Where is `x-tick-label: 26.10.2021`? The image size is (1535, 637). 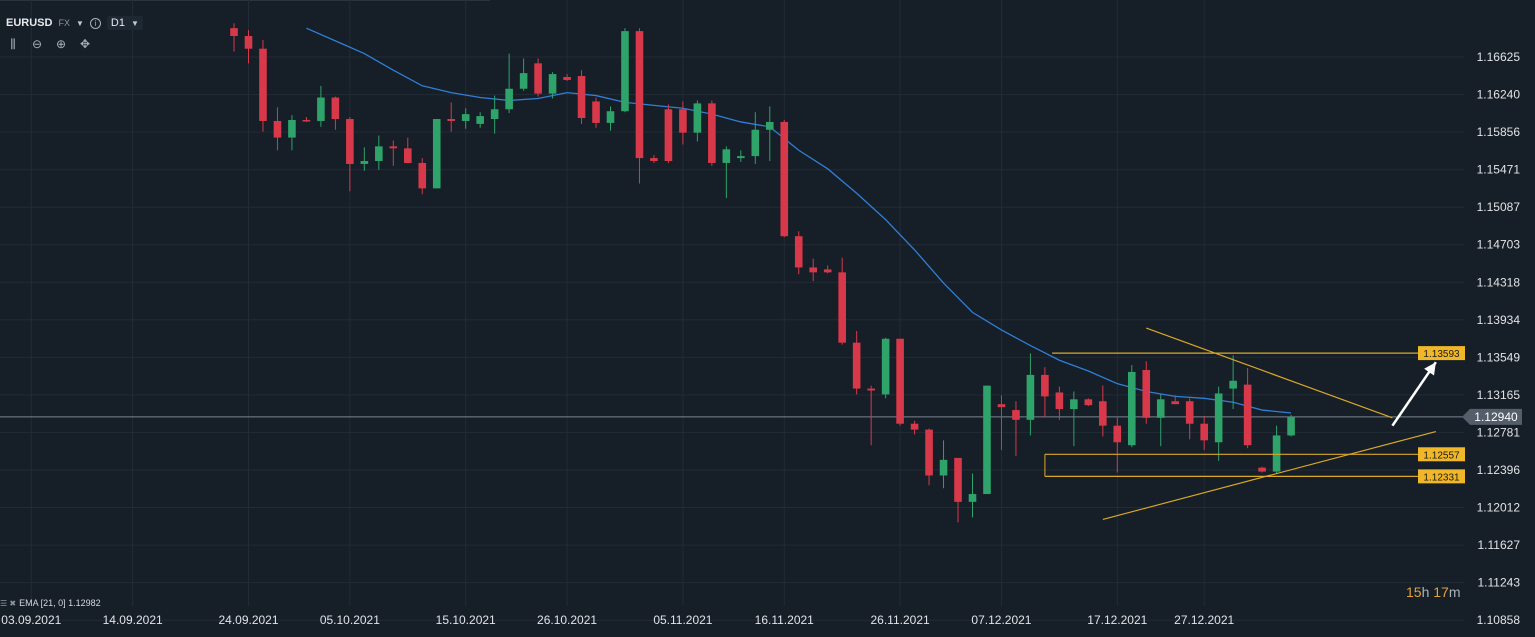 x-tick-label: 26.10.2021 is located at coordinates (567, 620).